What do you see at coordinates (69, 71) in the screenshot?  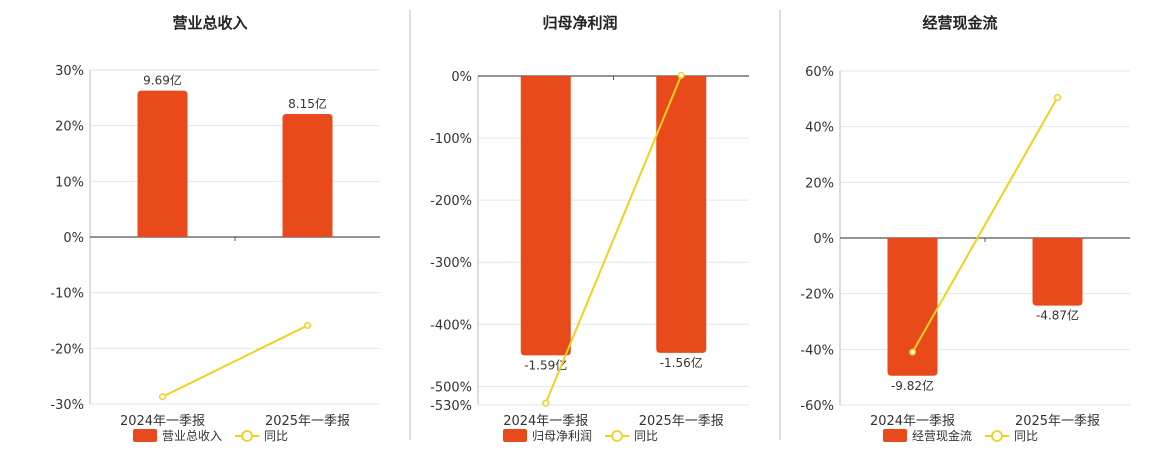 I see `y-tick-label: 30%` at bounding box center [69, 71].